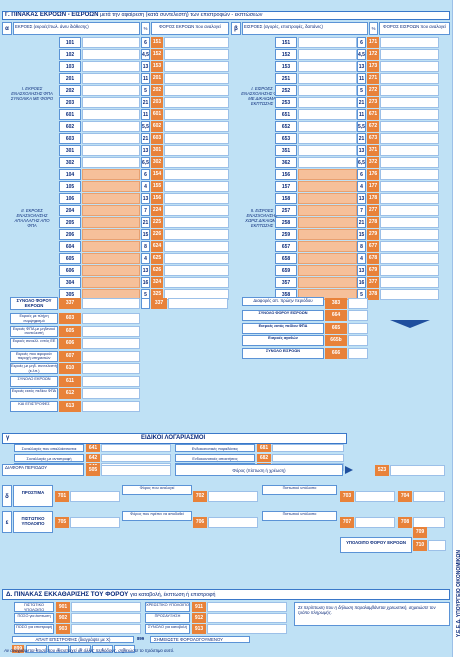 This screenshot has width=464, height=657. Describe the element at coordinates (80, 649) in the screenshot. I see `correction-cell: 3` at that location.